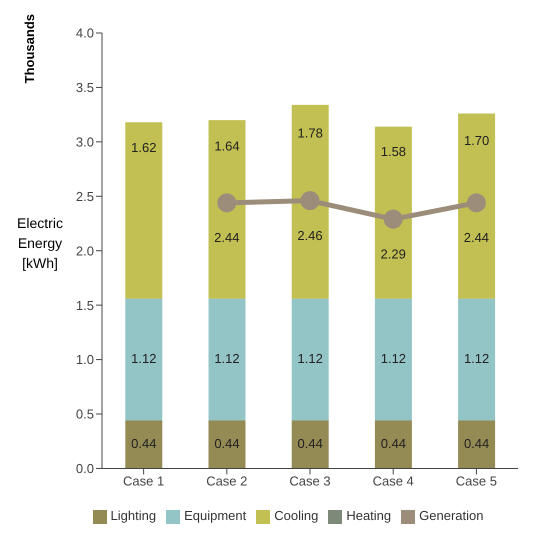 The image size is (533, 537). Describe the element at coordinates (85, 305) in the screenshot. I see `y-tick-label: 1.5` at that location.